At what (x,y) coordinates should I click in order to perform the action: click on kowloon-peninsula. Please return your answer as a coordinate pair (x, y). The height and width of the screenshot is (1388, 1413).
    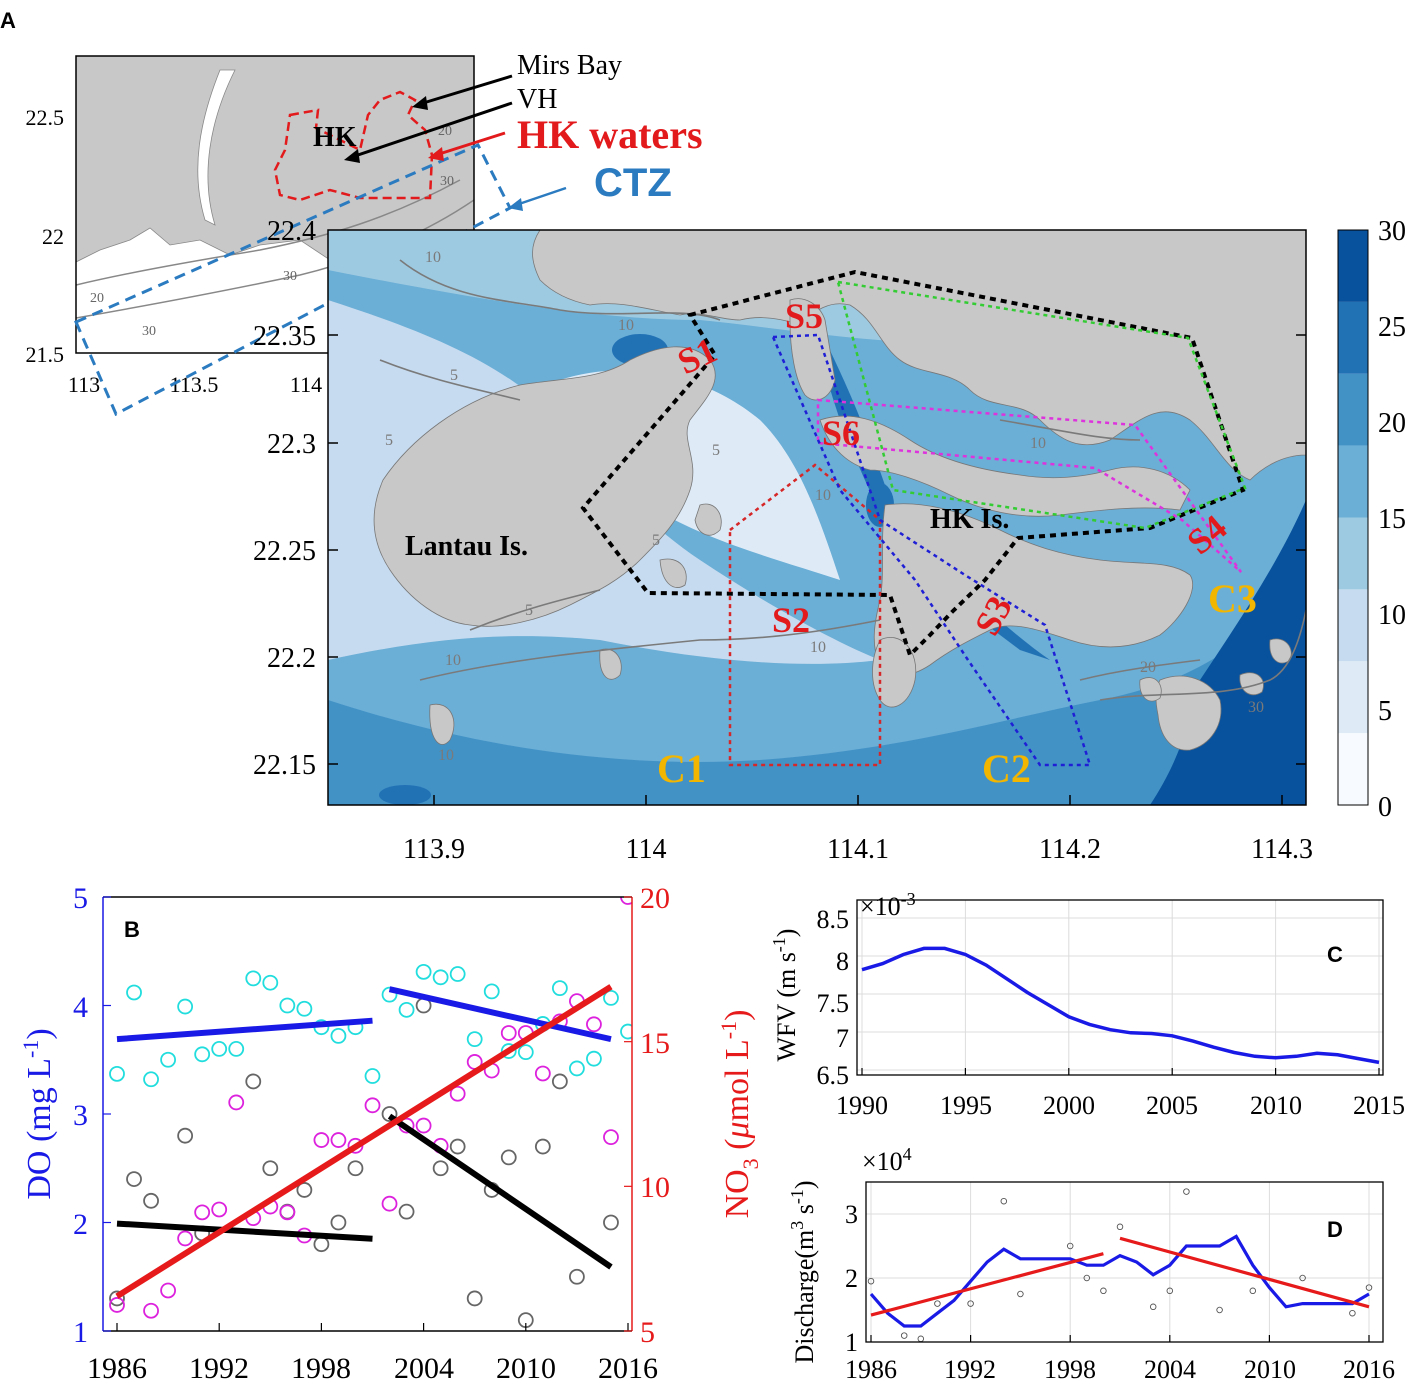
    Looking at the image, I should click on (1005, 466).